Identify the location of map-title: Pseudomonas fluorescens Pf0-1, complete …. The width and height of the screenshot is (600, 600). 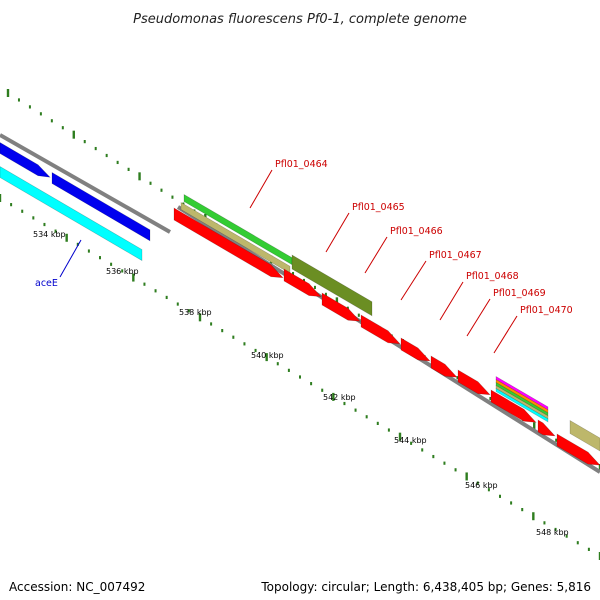
(300, 19).